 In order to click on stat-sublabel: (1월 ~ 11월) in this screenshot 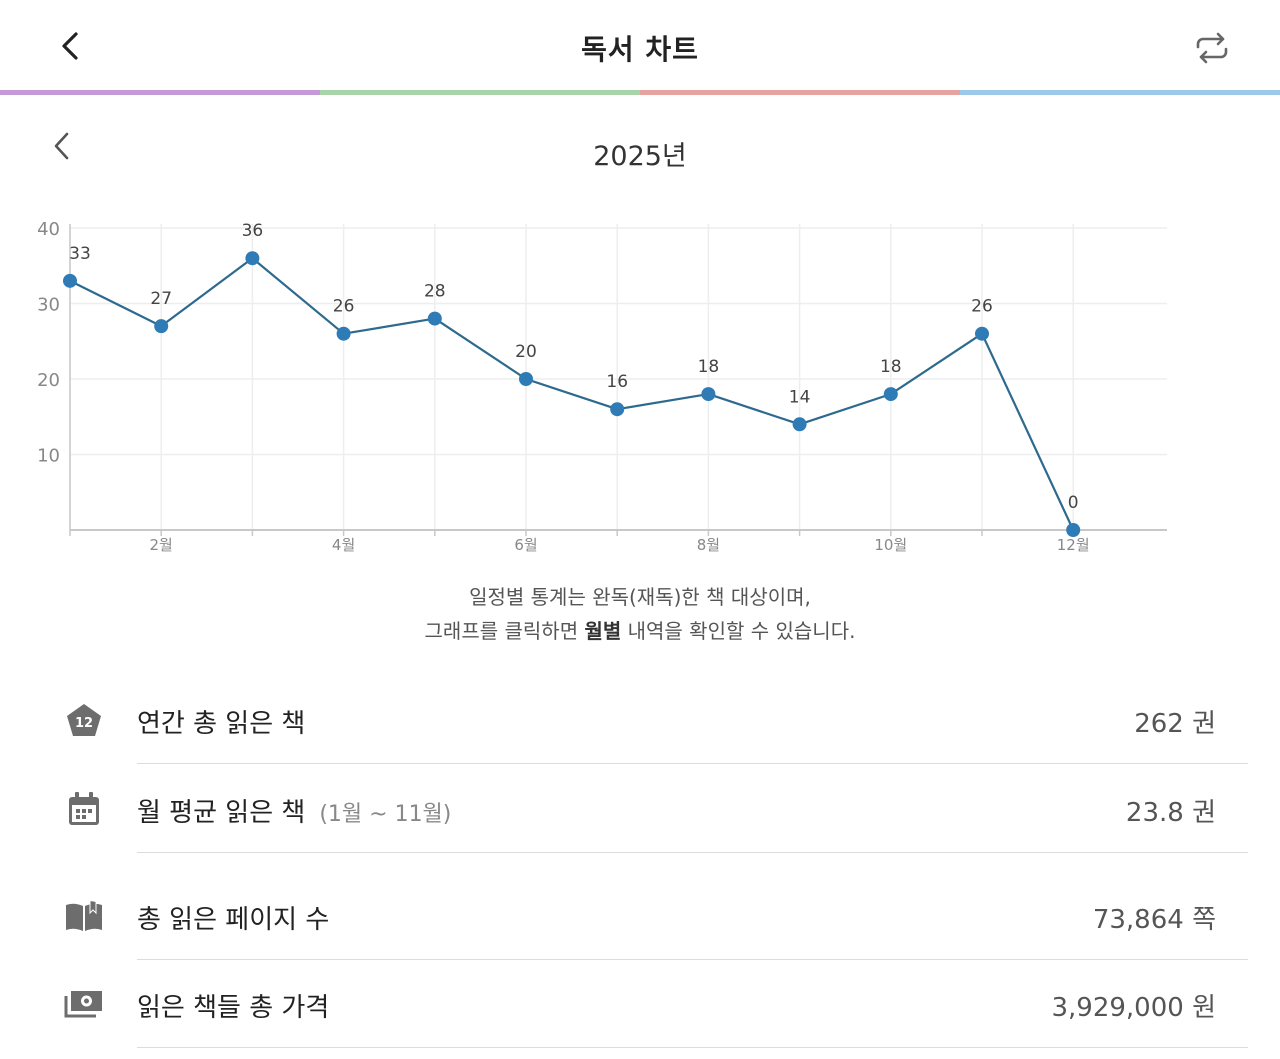, I will do `click(385, 814)`.